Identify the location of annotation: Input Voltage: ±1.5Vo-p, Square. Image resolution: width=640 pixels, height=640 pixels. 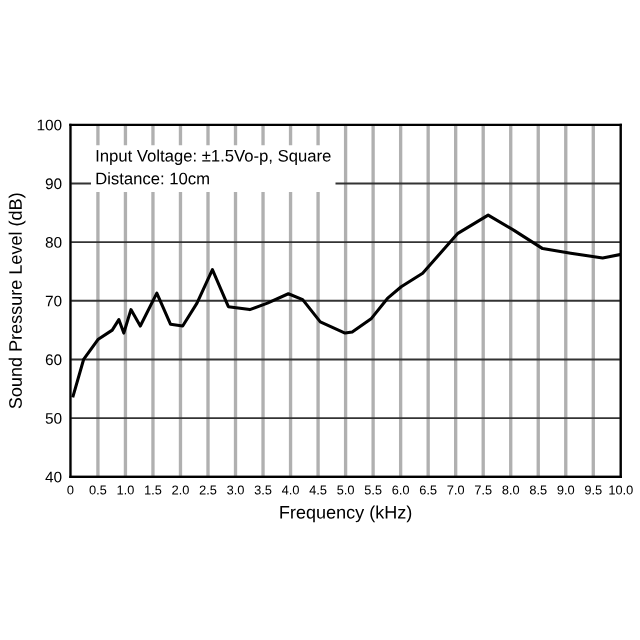
(213, 157).